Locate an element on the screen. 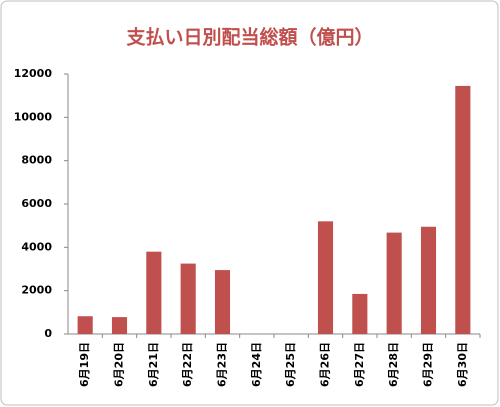 This screenshot has height=407, width=500. y-tick-label: 8000 is located at coordinates (36, 160).